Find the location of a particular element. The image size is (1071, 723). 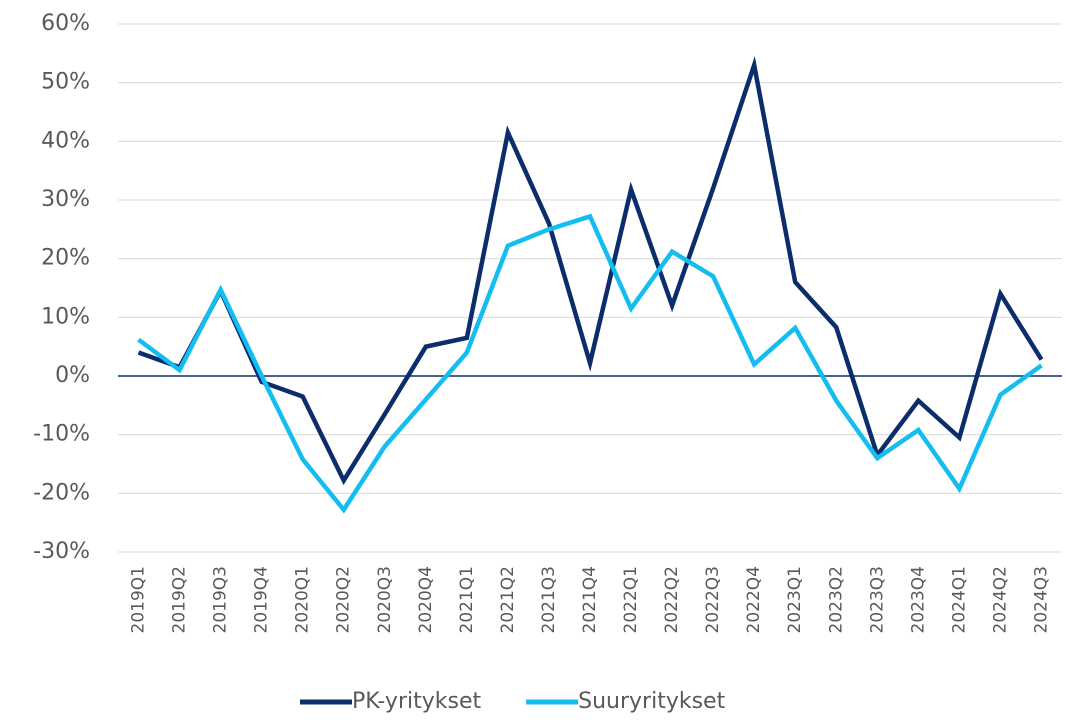

x-tick-label: 2019Q4 is located at coordinates (262, 599).